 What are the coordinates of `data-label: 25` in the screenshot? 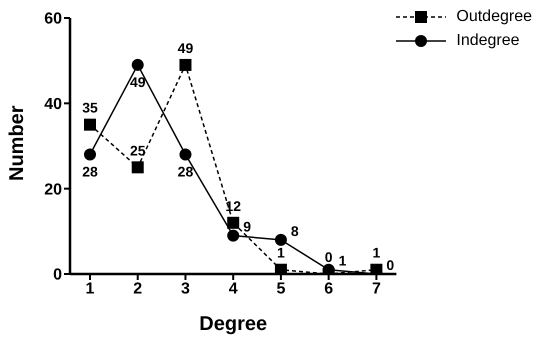 It's located at (138, 150).